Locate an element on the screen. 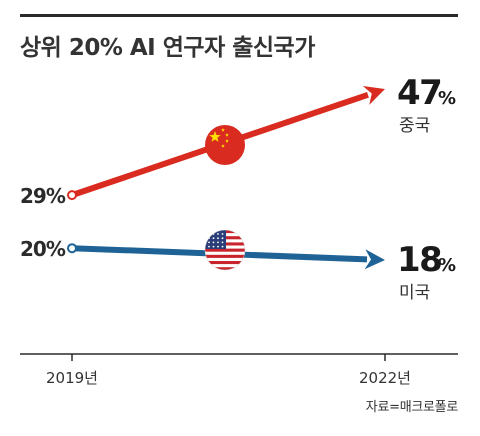 The width and height of the screenshot is (480, 436). x-tick-label: 2022년 is located at coordinates (385, 378).